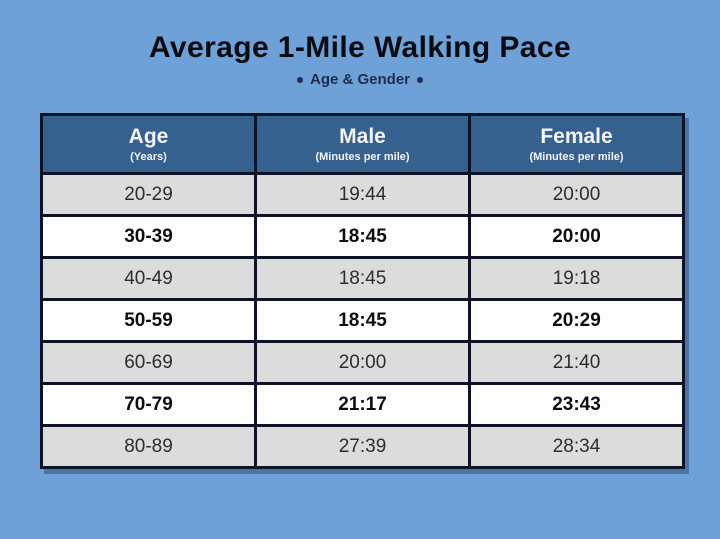  What do you see at coordinates (576, 278) in the screenshot?
I see `female-cell: 19:18` at bounding box center [576, 278].